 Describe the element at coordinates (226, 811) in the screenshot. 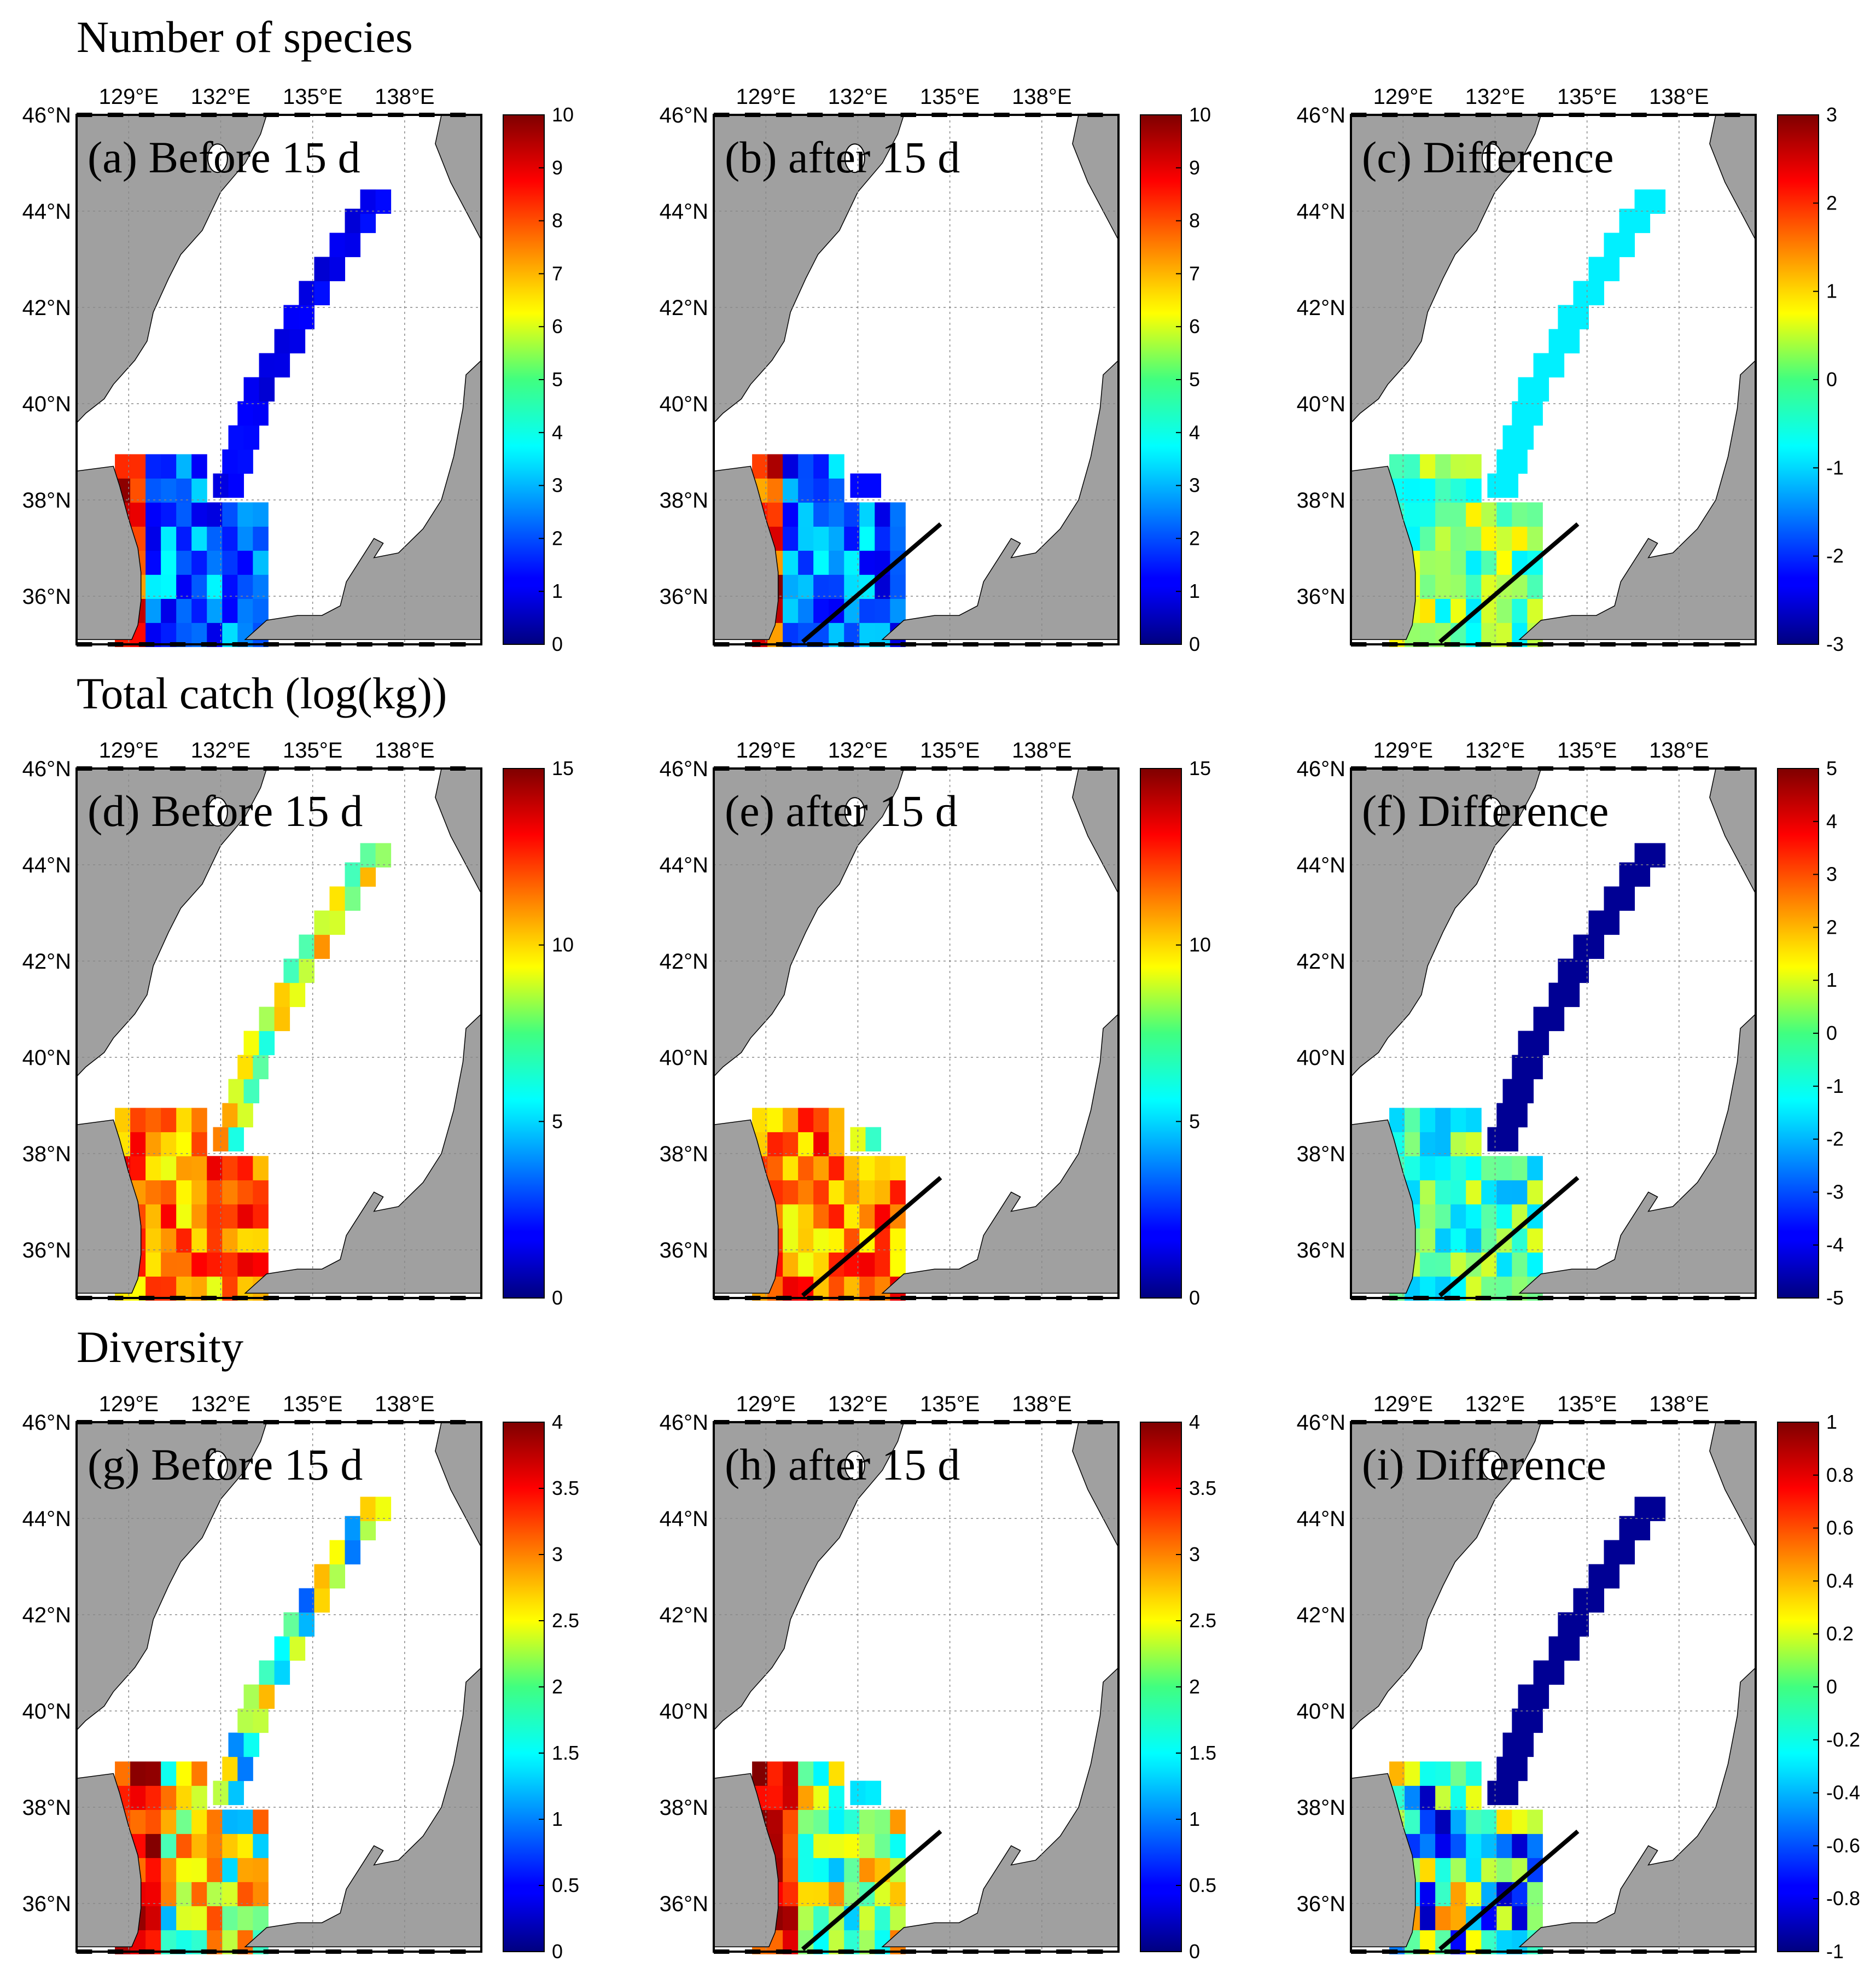

I see `panel-label: (d) Before 15 d` at that location.